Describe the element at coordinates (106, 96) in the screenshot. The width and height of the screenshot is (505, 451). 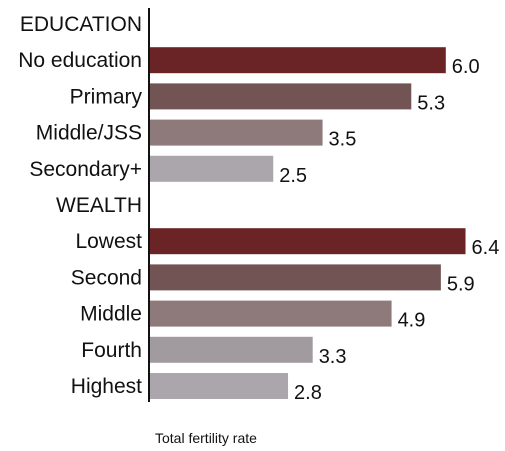
I see `category-label-education-primary: Primary` at that location.